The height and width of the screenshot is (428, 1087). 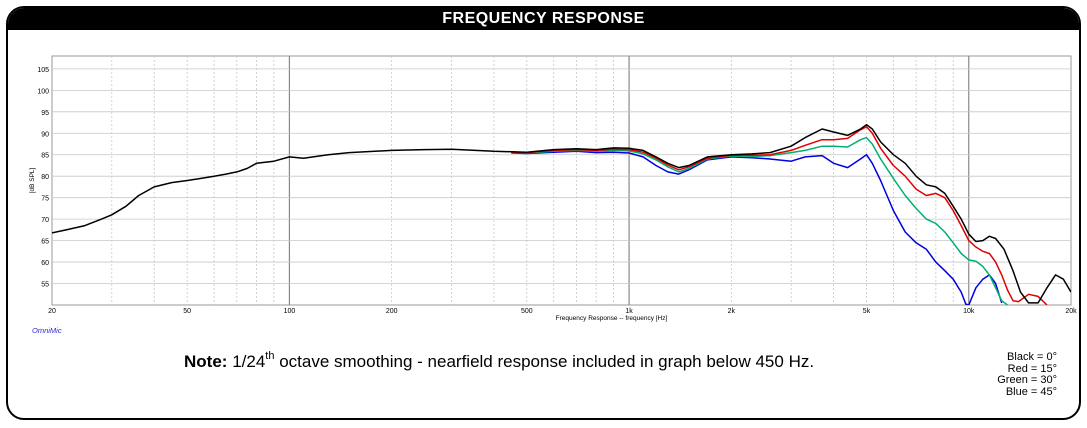 What do you see at coordinates (45, 285) in the screenshot?
I see `y-tick-label: 55` at bounding box center [45, 285].